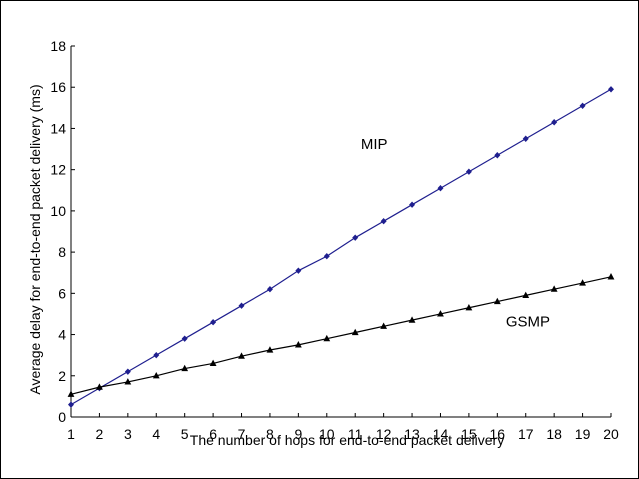 This screenshot has width=639, height=479. I want to click on series-label-gsmp: GSMP, so click(528, 321).